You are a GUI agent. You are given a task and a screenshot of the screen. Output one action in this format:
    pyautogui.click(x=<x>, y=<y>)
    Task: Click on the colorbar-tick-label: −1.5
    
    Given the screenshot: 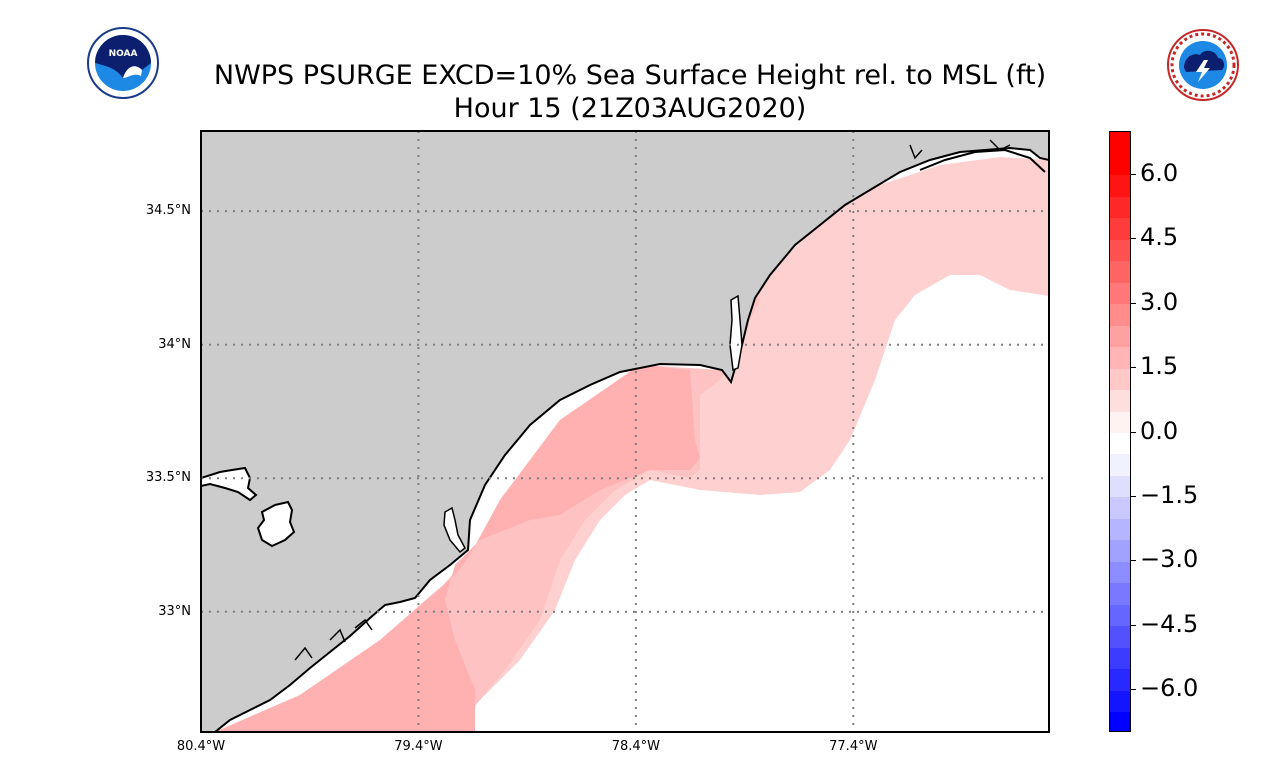 What is the action you would take?
    pyautogui.click(x=1169, y=494)
    